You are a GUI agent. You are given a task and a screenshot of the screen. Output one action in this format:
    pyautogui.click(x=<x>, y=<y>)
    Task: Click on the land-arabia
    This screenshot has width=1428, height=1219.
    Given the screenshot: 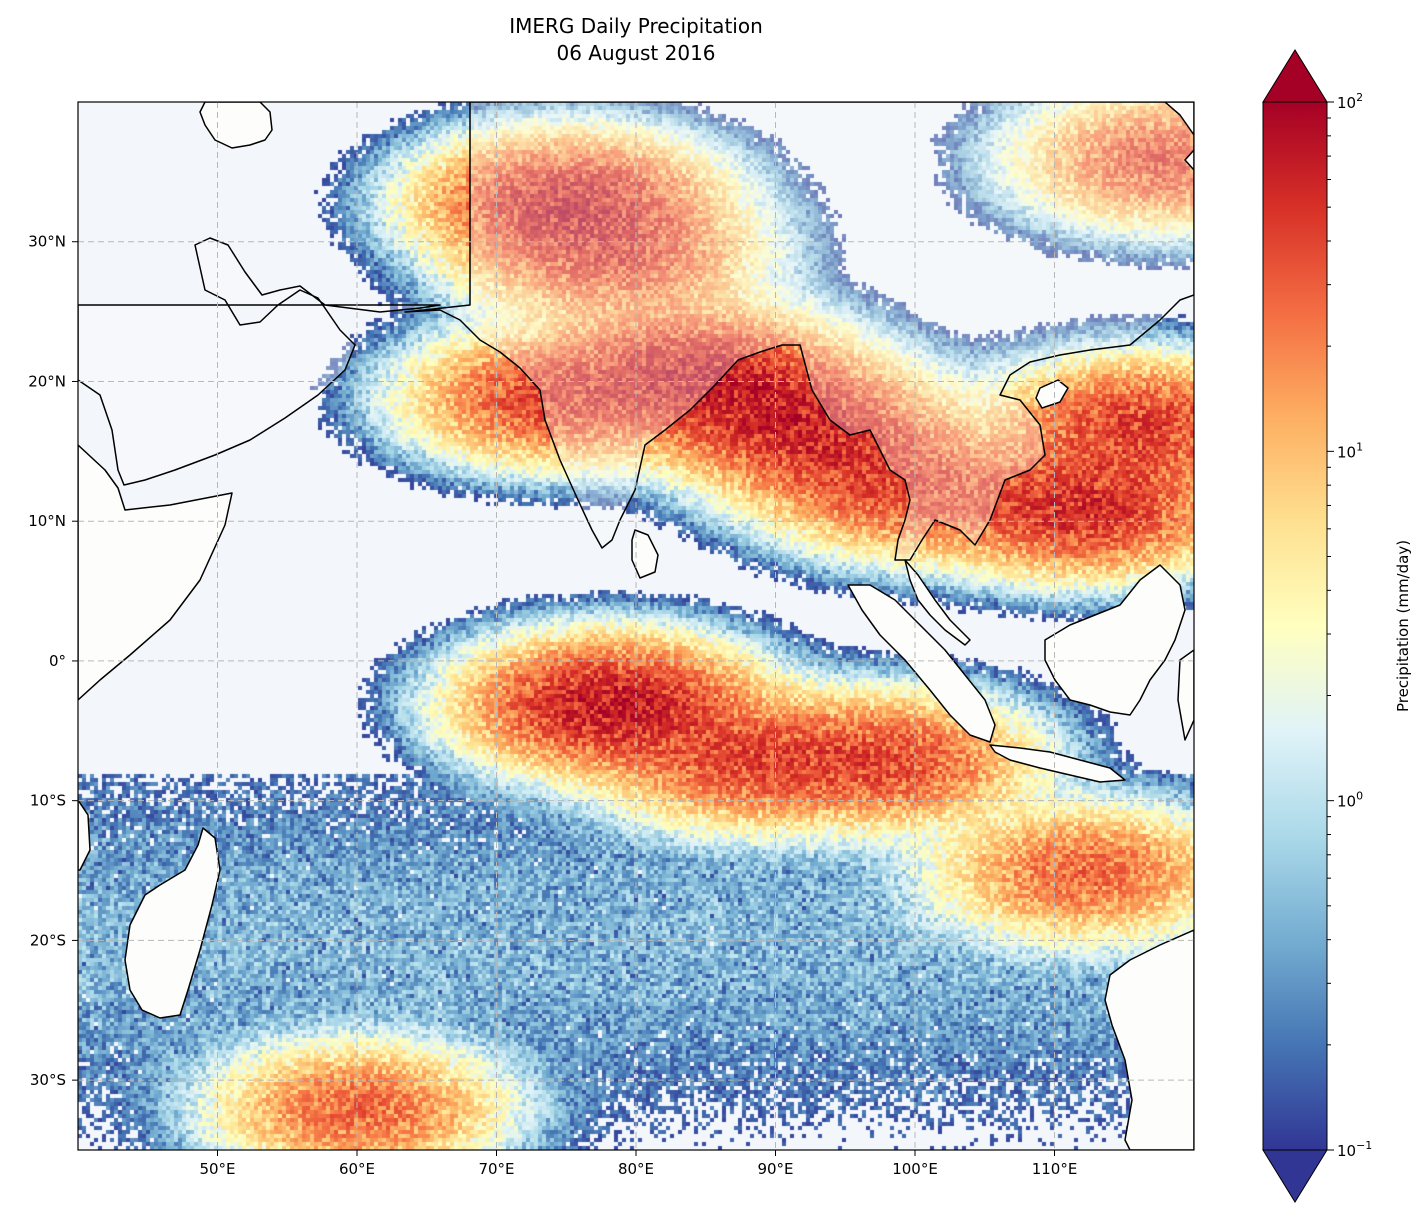 What is the action you would take?
    pyautogui.click(x=259, y=361)
    